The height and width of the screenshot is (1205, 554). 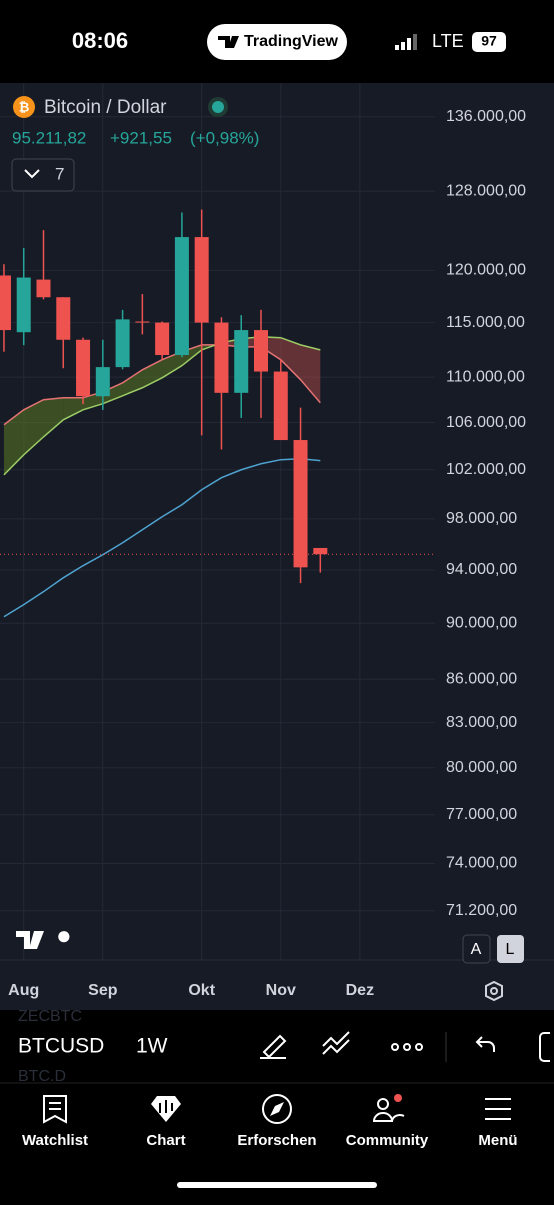 What do you see at coordinates (448, 41) in the screenshot?
I see `network: LTE` at bounding box center [448, 41].